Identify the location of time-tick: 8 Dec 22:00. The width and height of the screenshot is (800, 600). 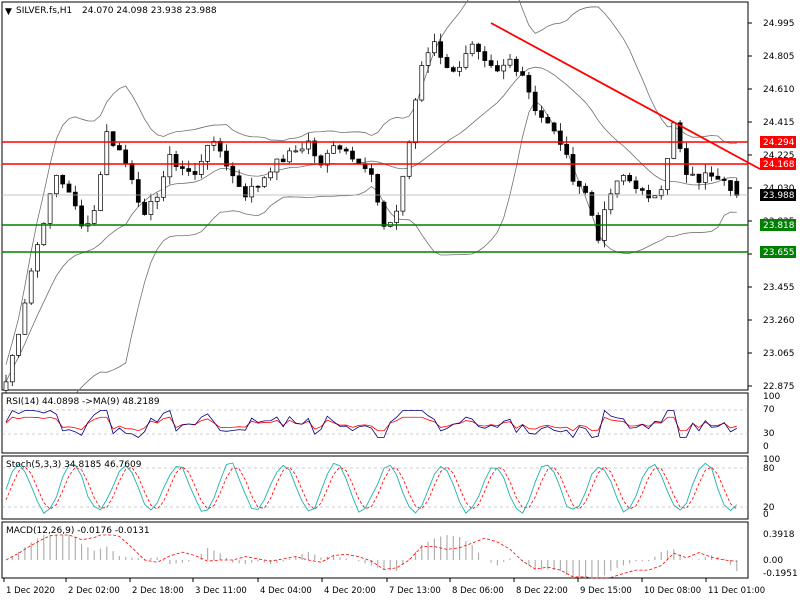
(542, 591).